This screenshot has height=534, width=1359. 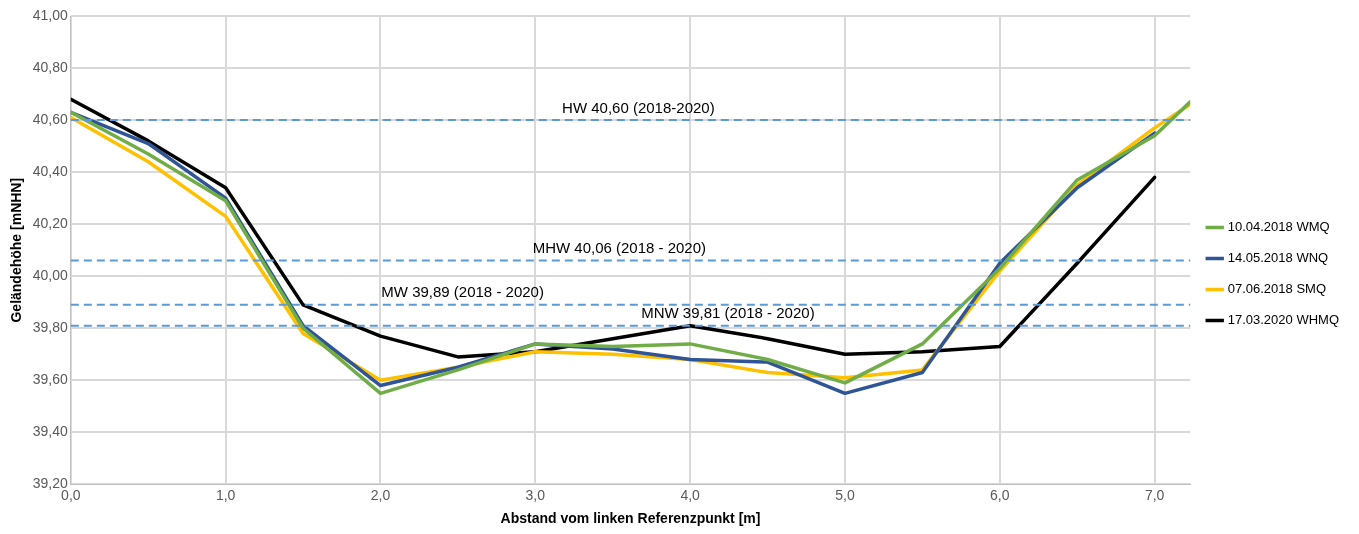 What do you see at coordinates (50, 14) in the screenshot?
I see `y-tick-label: 41,00` at bounding box center [50, 14].